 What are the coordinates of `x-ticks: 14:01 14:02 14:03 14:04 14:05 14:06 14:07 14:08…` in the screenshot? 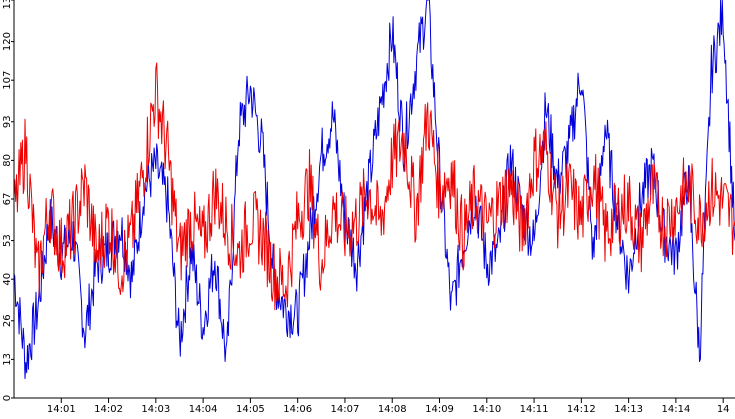 It's located at (388, 406).